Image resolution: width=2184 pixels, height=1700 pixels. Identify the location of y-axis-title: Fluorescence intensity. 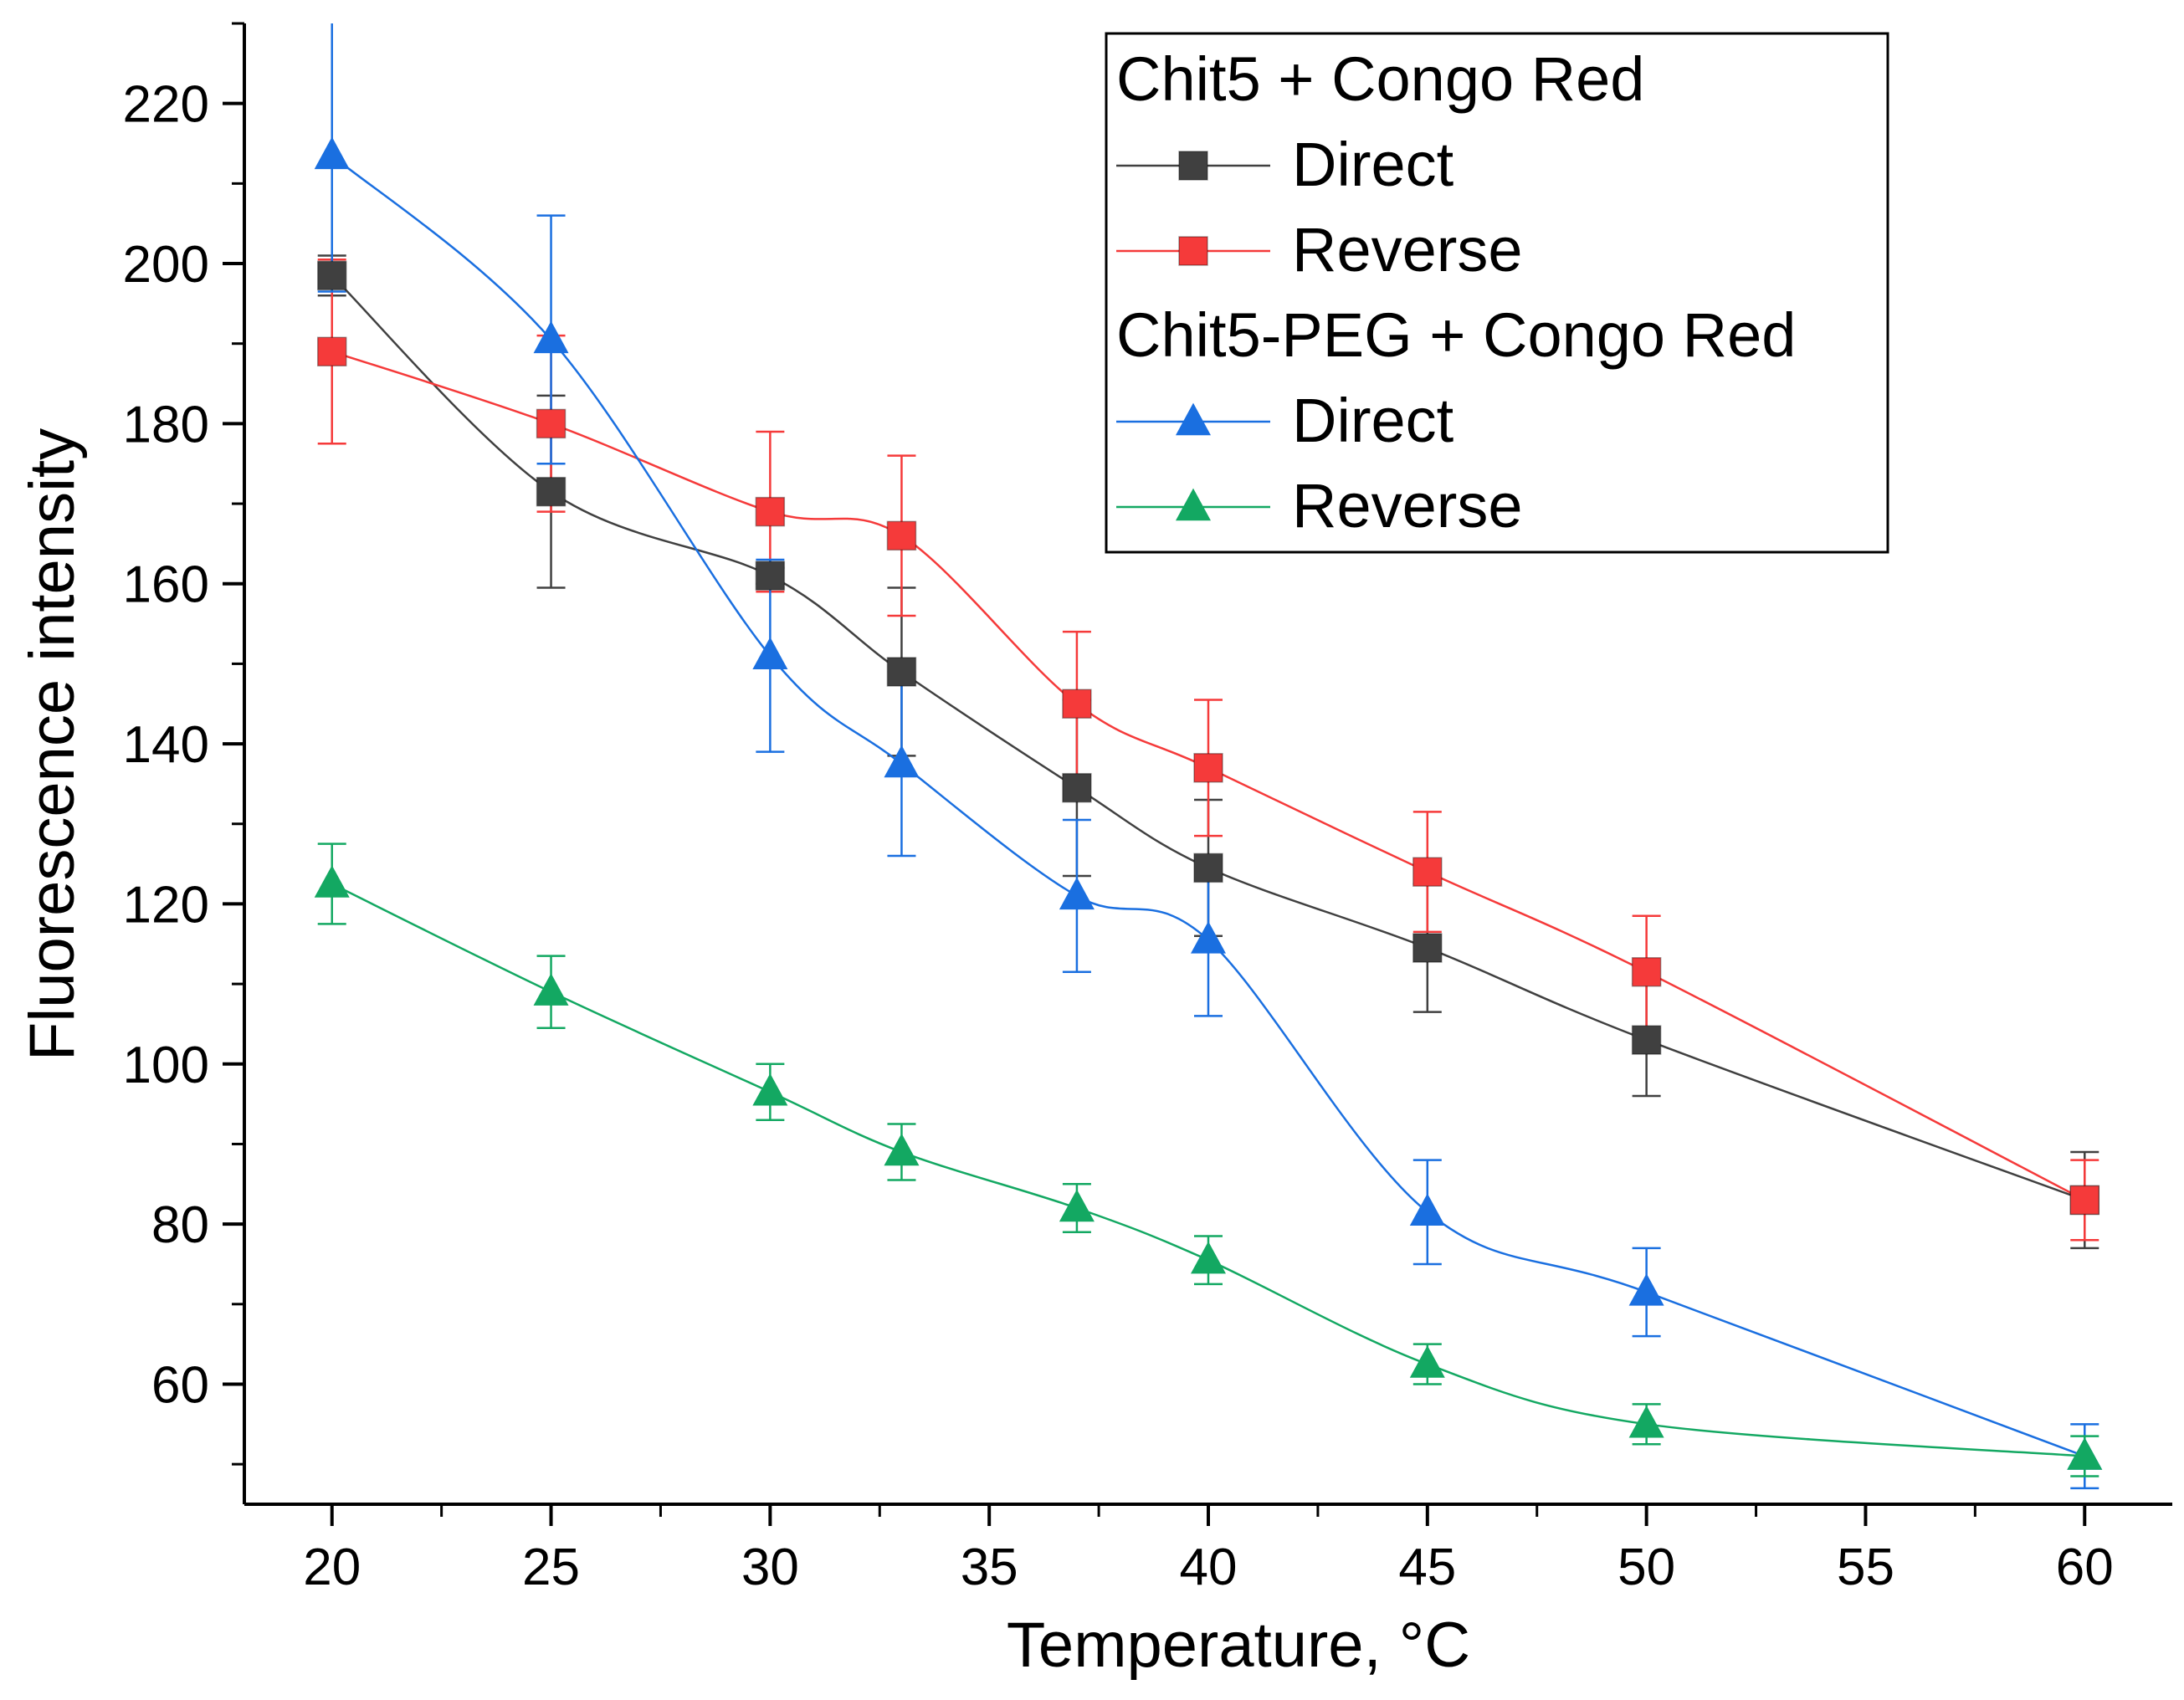
(52, 744).